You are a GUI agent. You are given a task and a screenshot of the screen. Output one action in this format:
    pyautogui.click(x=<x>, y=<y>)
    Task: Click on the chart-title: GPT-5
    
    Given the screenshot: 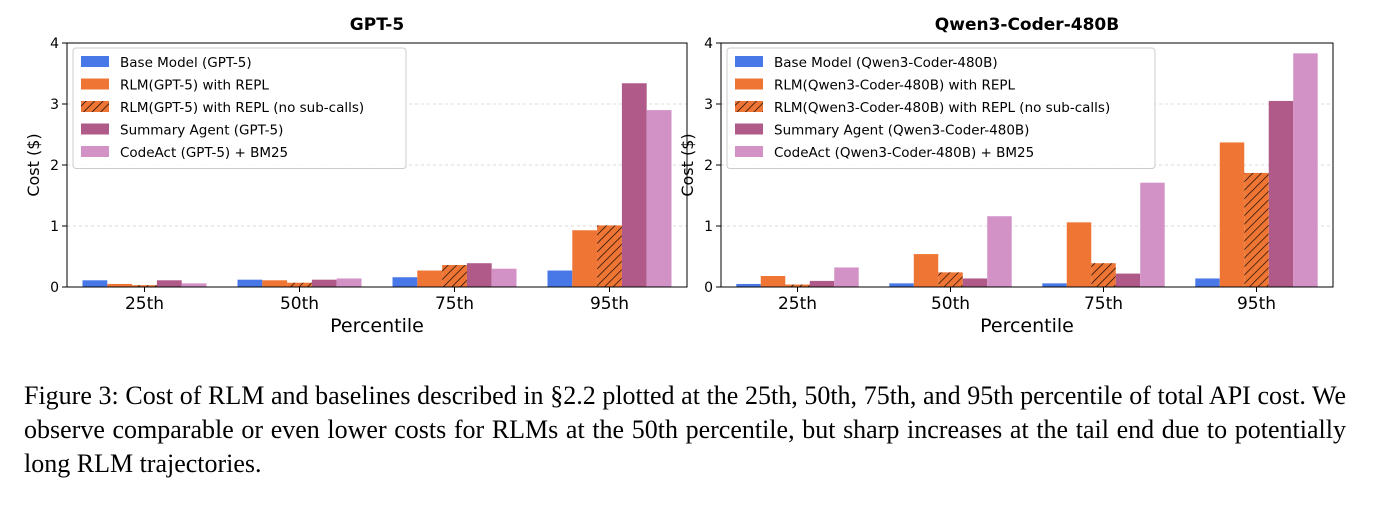 What is the action you would take?
    pyautogui.click(x=377, y=25)
    